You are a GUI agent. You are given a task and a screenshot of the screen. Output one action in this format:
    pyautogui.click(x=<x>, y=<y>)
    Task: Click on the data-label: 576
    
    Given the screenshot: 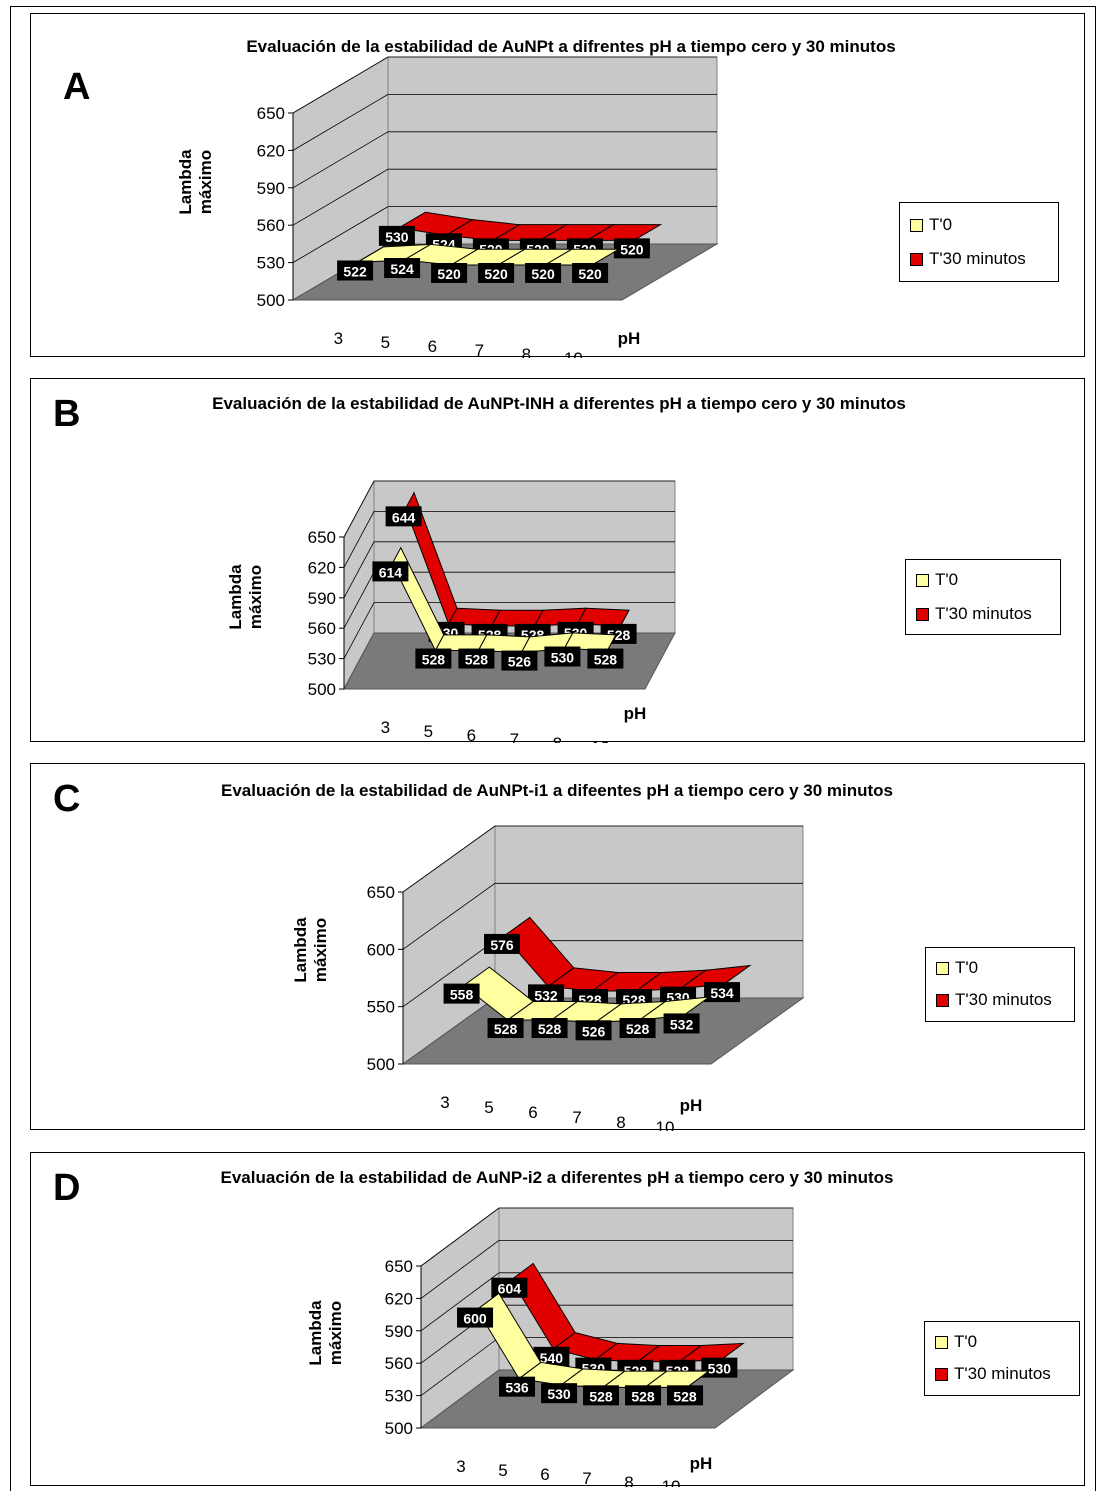 What is the action you would take?
    pyautogui.click(x=502, y=945)
    